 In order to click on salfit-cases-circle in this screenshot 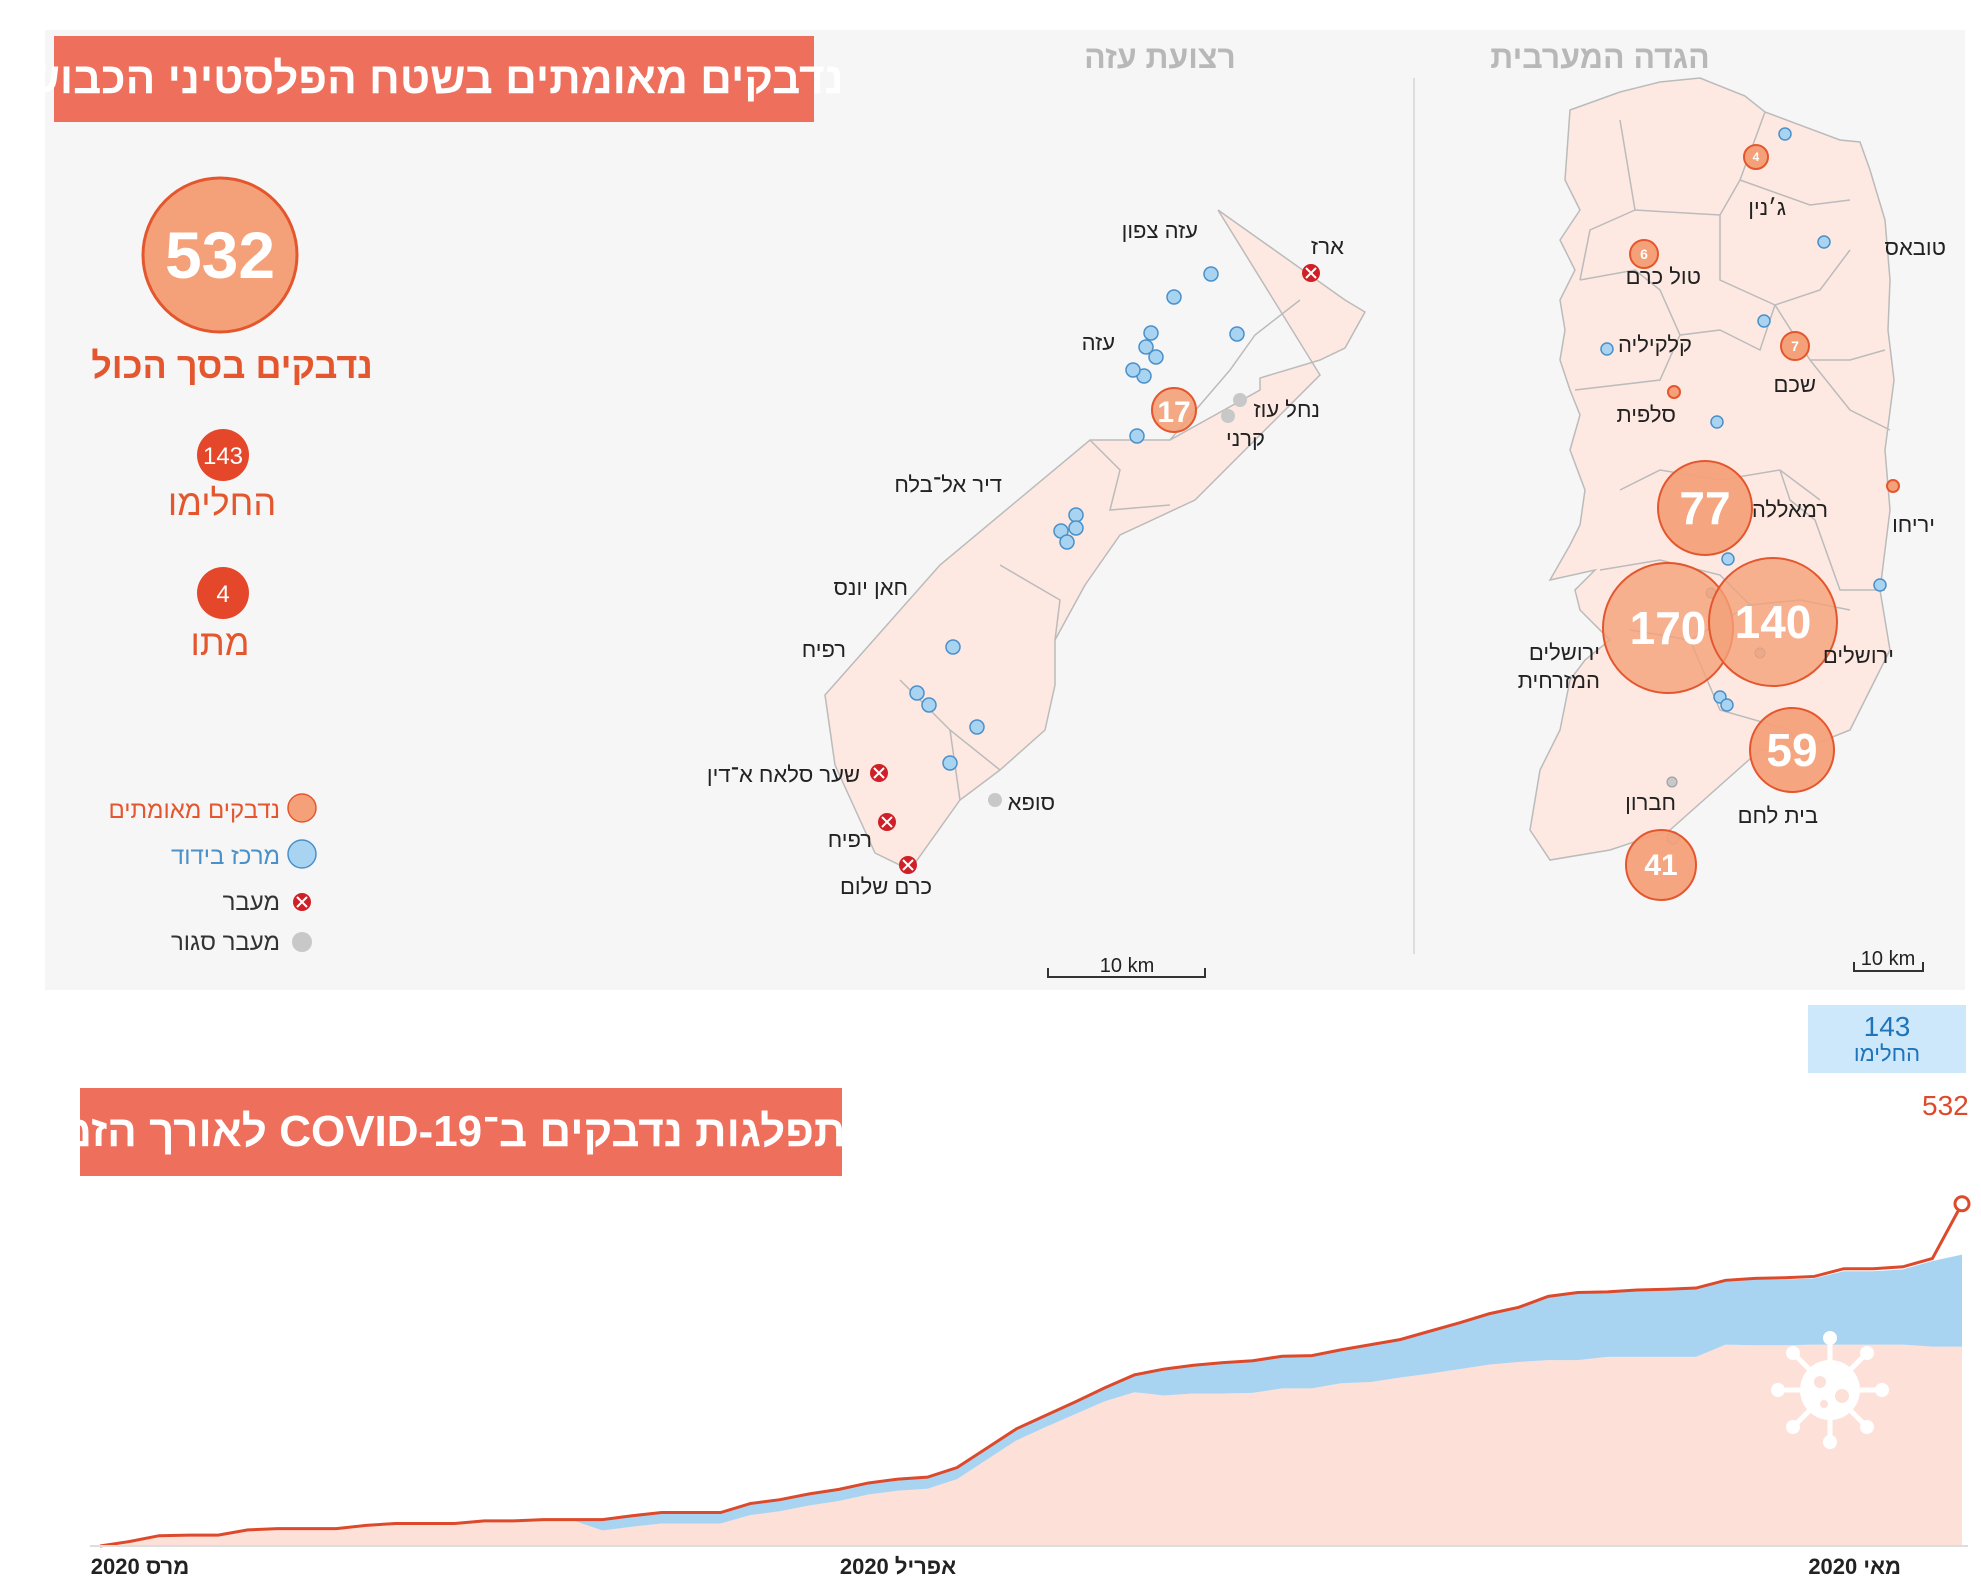, I will do `click(1674, 392)`.